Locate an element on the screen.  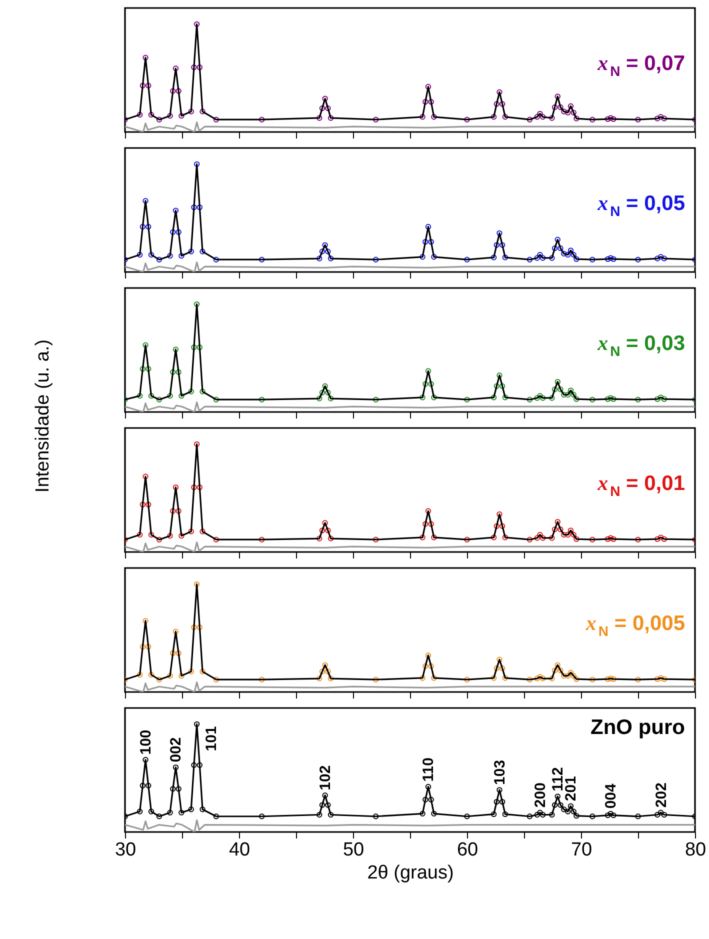
x-axis-title: 2θ (graus) is located at coordinates (410, 873).